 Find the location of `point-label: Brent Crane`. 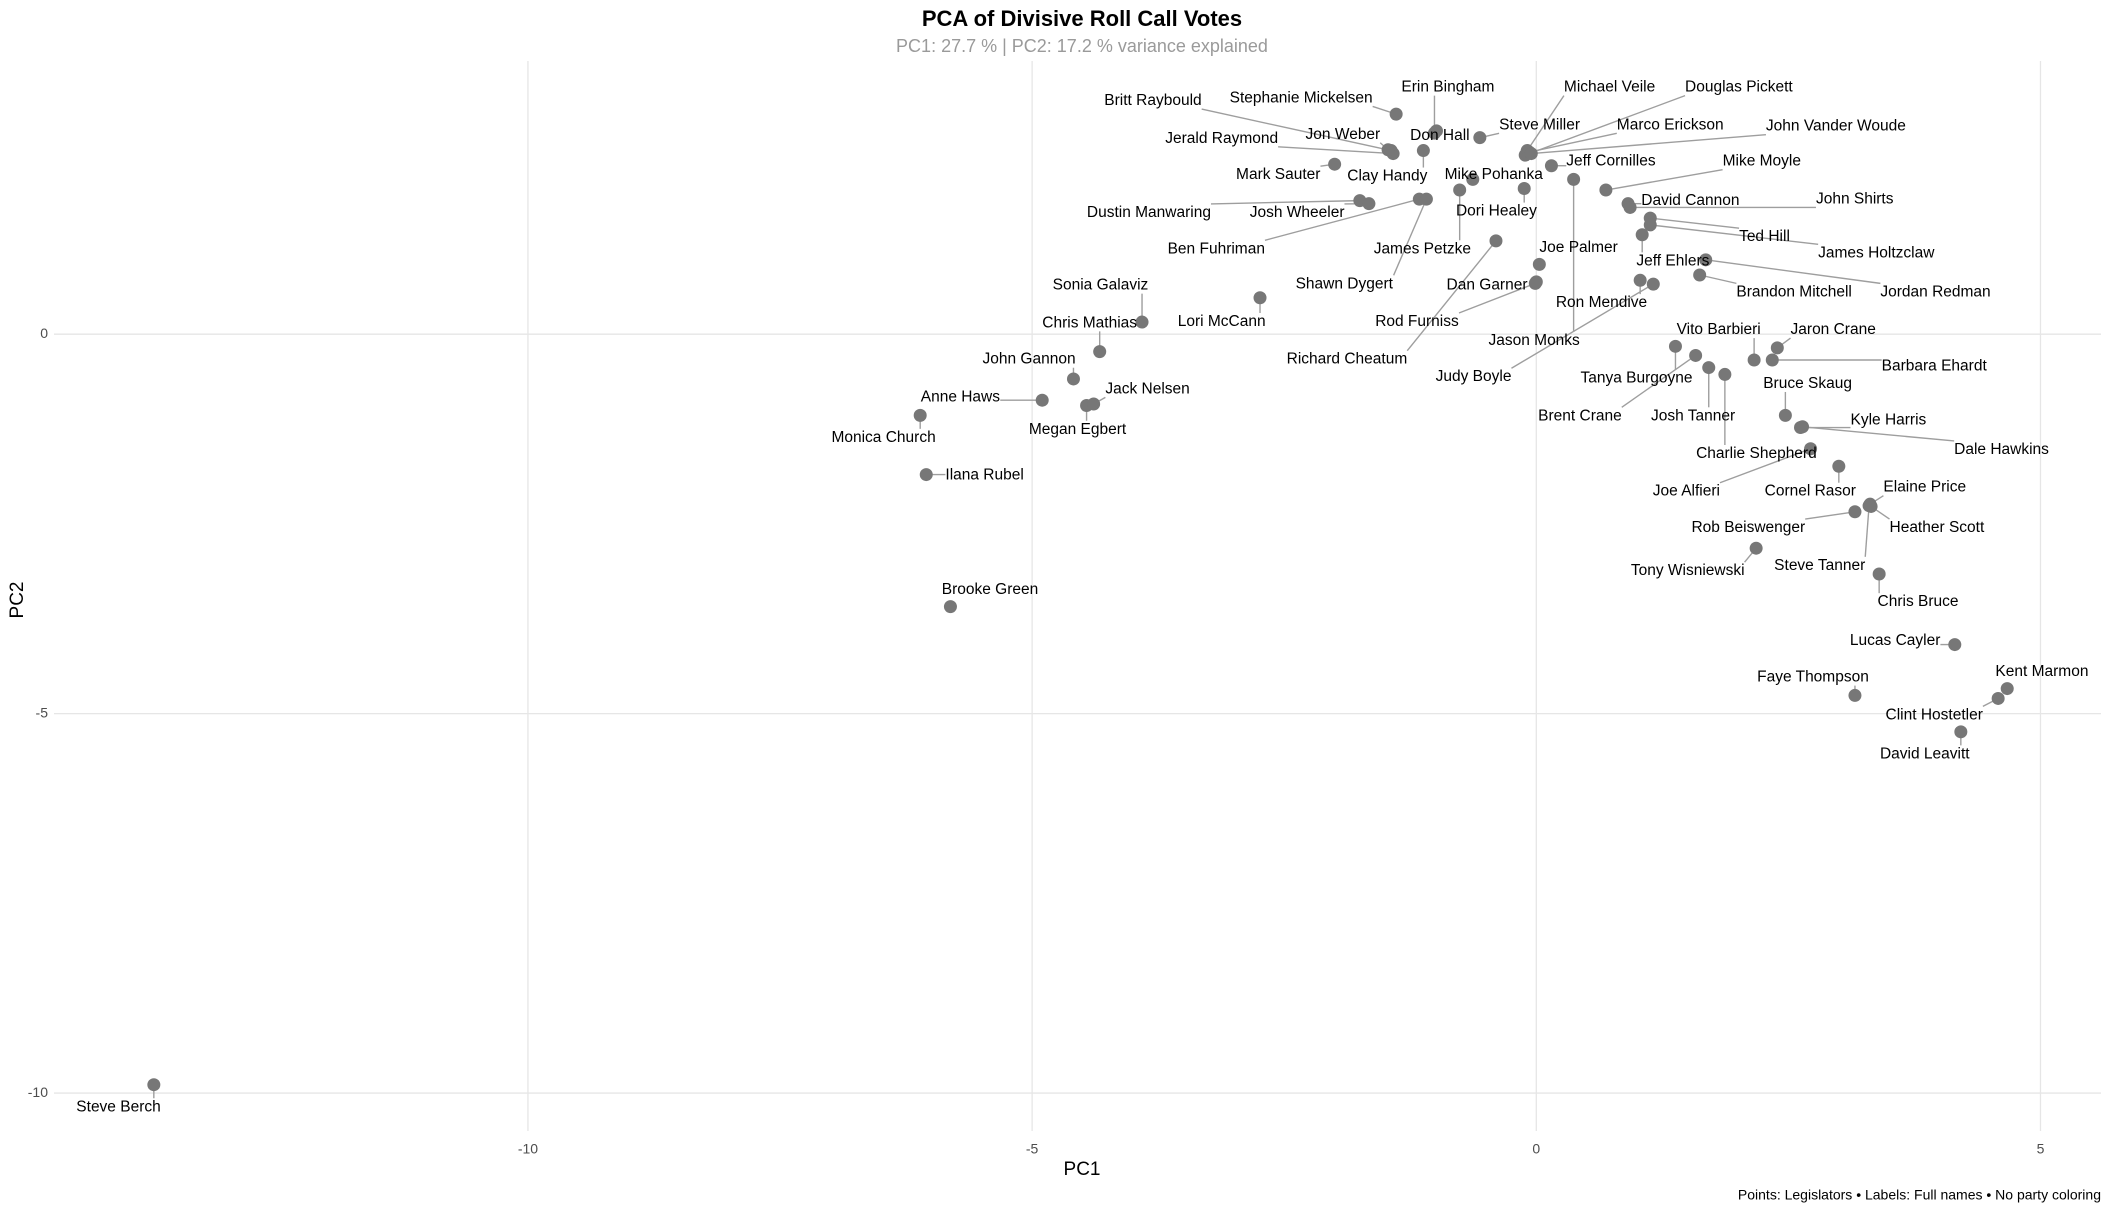

point-label: Brent Crane is located at coordinates (1580, 415).